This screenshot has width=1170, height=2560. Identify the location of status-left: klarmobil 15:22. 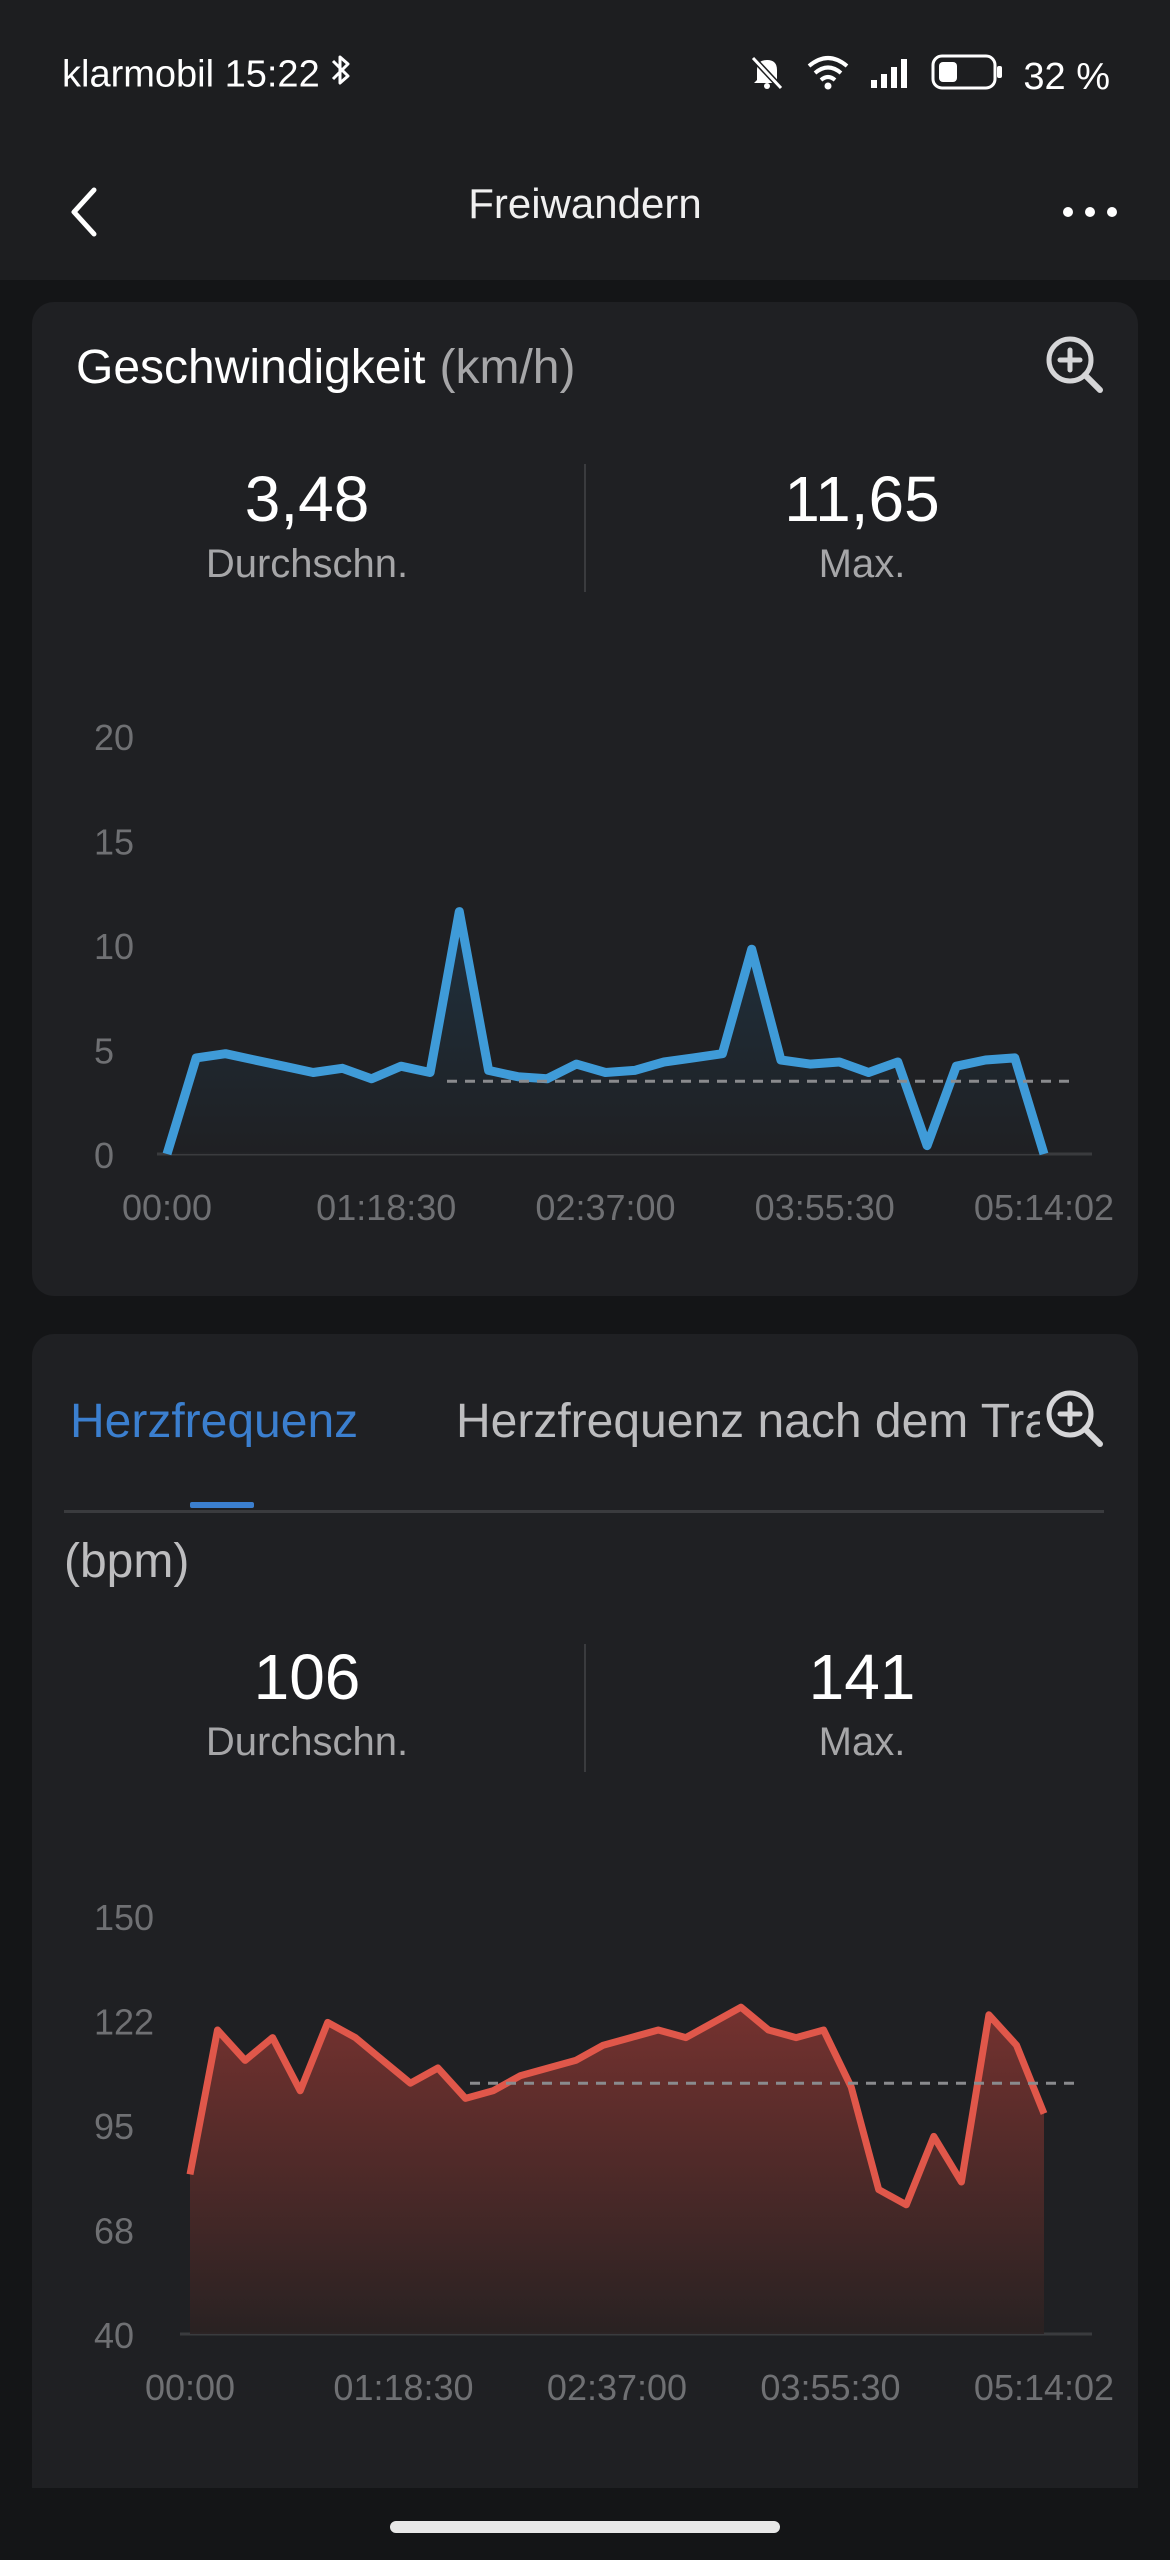
(207, 75).